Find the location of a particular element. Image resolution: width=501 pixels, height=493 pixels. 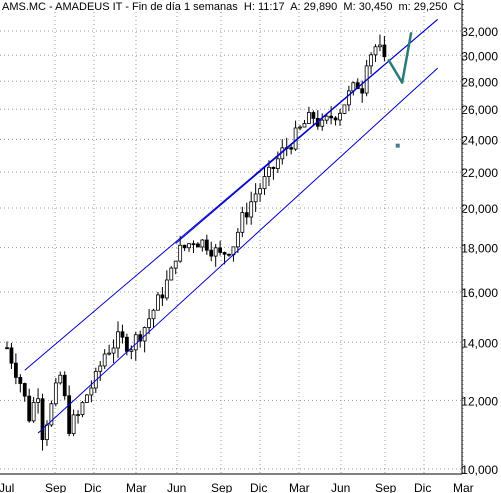

y-tick-label: 16,000 is located at coordinates (479, 293).